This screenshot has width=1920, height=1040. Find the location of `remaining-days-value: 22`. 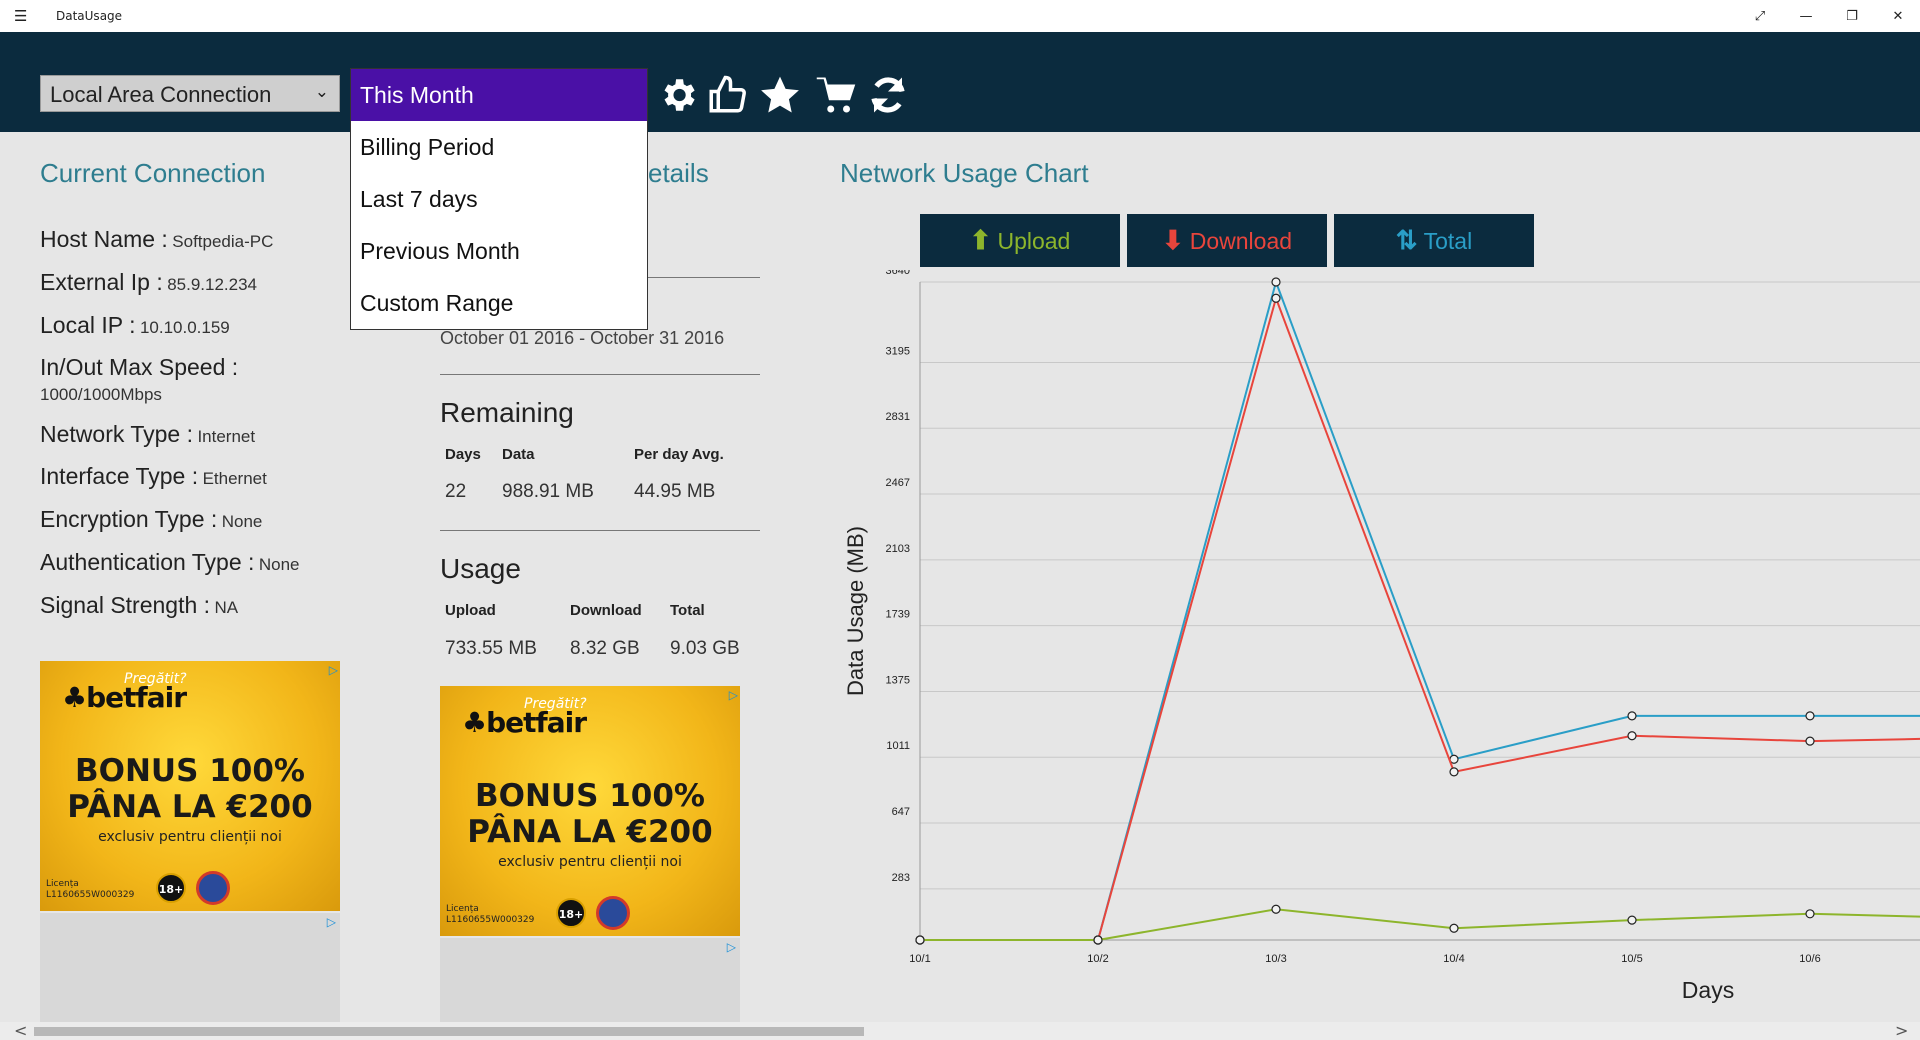

remaining-days-value: 22 is located at coordinates (456, 491).